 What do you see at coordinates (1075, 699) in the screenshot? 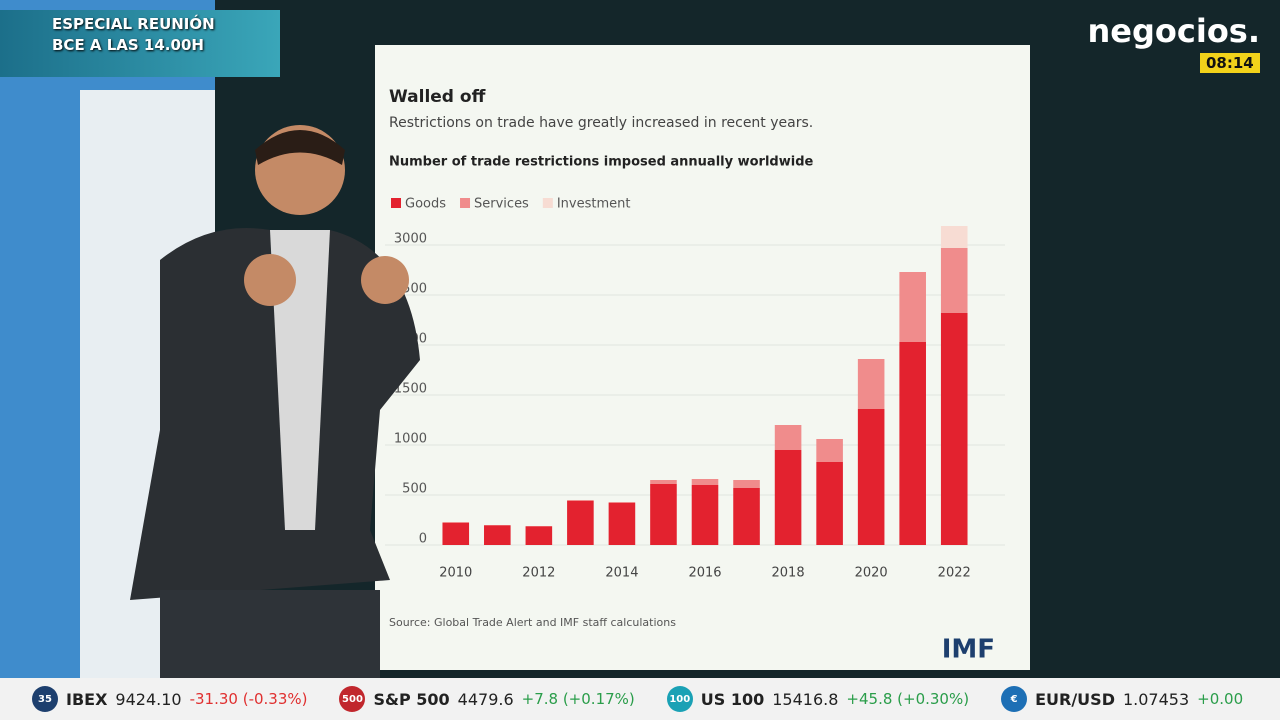
I see `ticker-name: EUR/USD` at bounding box center [1075, 699].